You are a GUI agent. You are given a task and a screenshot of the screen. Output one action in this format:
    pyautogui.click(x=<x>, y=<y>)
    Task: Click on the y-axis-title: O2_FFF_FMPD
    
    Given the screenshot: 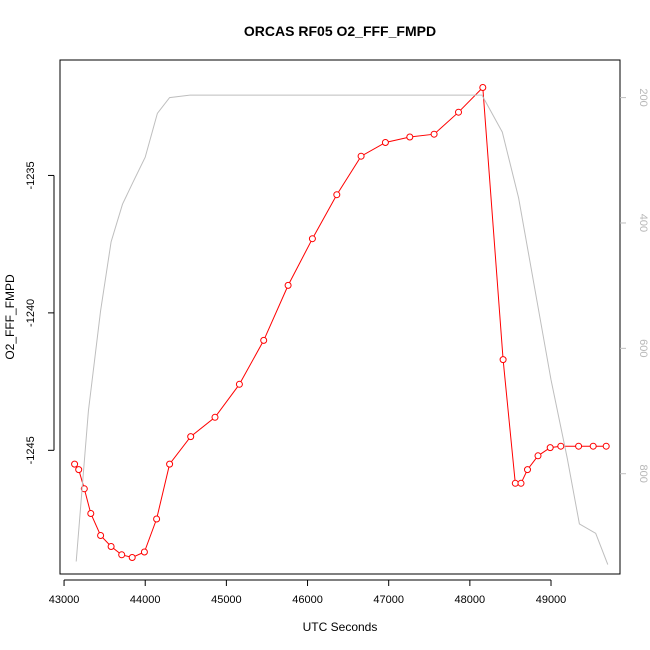 What is the action you would take?
    pyautogui.click(x=10, y=317)
    